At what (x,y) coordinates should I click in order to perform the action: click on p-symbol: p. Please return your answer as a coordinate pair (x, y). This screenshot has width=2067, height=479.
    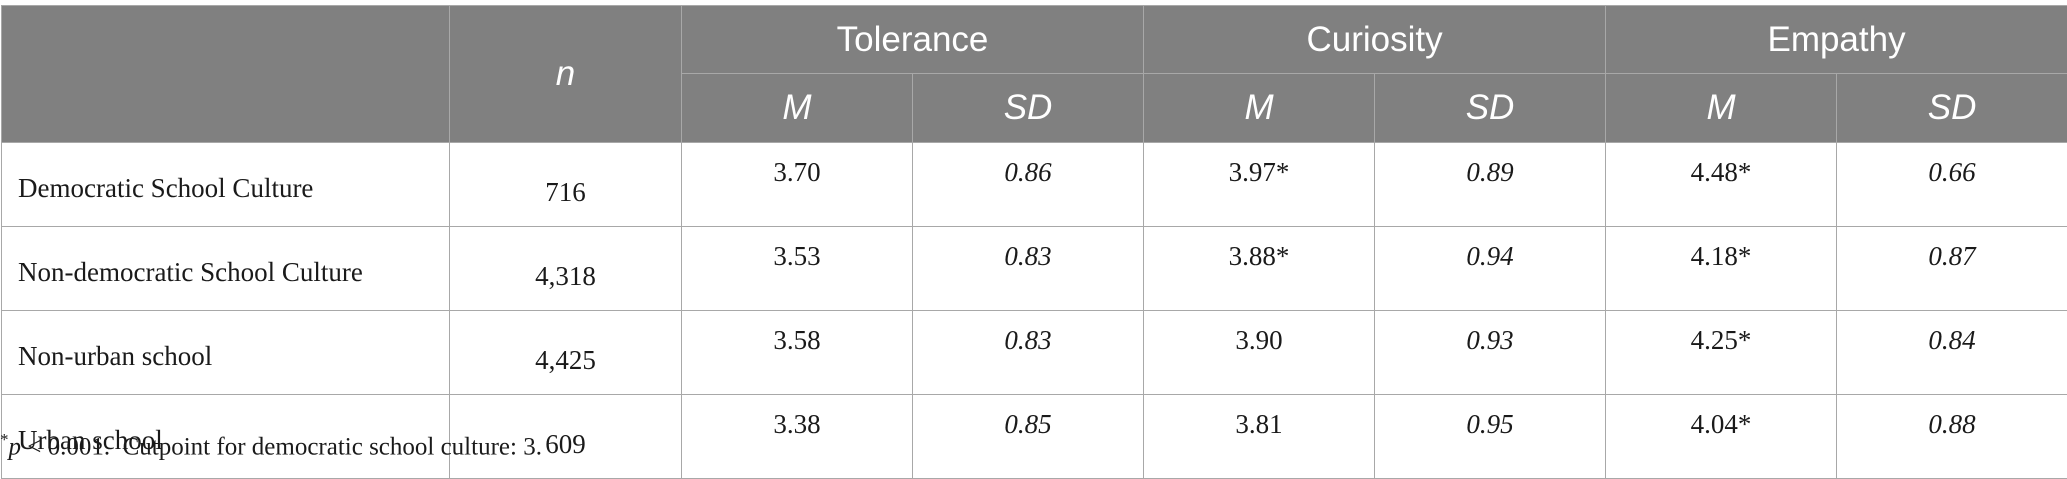
    Looking at the image, I should click on (15, 446).